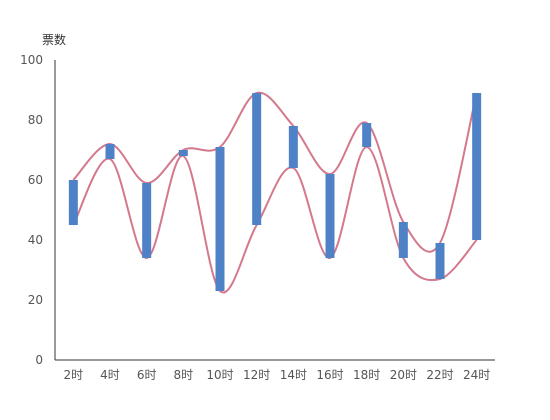 This screenshot has width=550, height=420. I want to click on x-tick-label: 6时, so click(147, 375).